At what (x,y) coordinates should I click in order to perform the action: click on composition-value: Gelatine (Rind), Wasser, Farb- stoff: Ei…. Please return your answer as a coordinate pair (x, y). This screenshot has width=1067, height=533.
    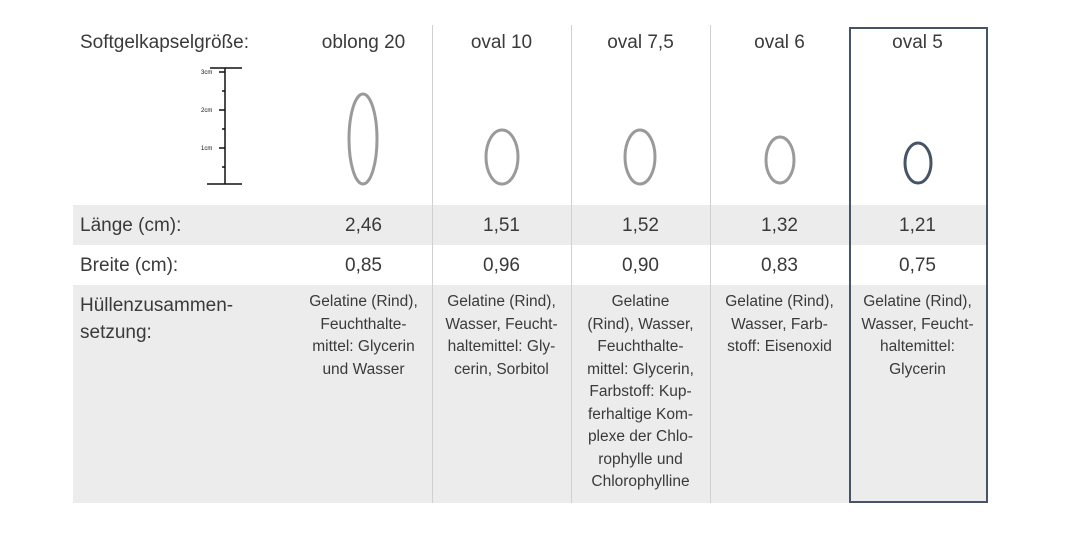
    Looking at the image, I should click on (779, 324).